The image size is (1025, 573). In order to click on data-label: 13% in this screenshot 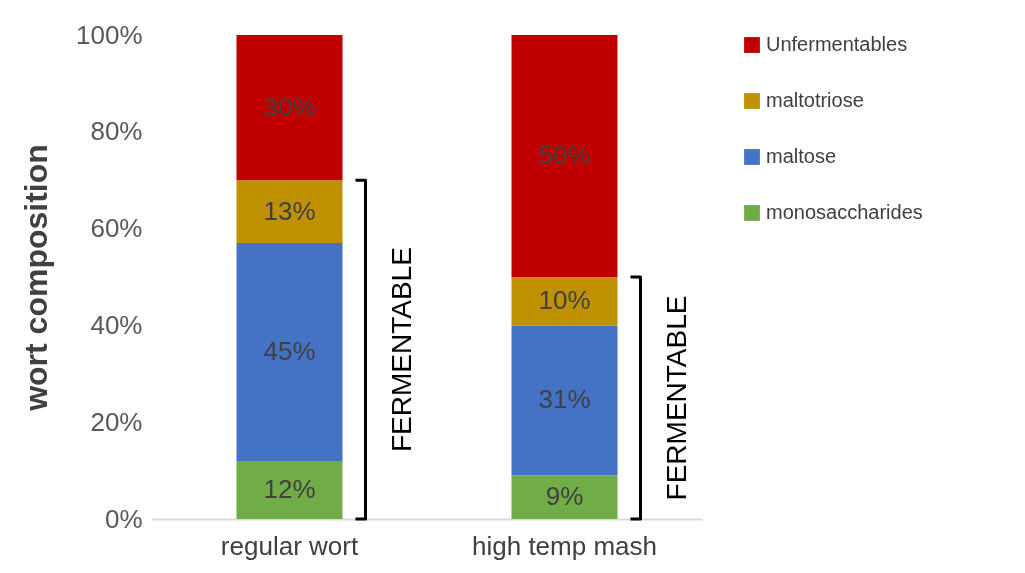, I will do `click(289, 210)`.